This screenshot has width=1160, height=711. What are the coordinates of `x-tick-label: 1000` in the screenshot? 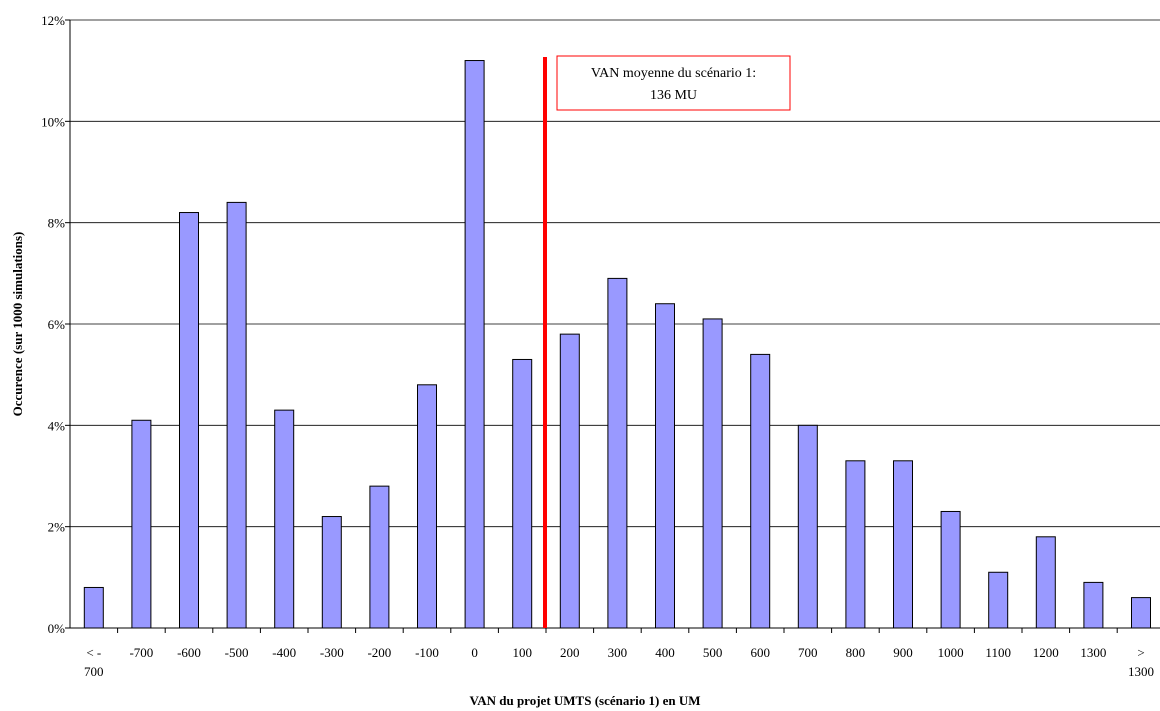 It's located at (951, 652).